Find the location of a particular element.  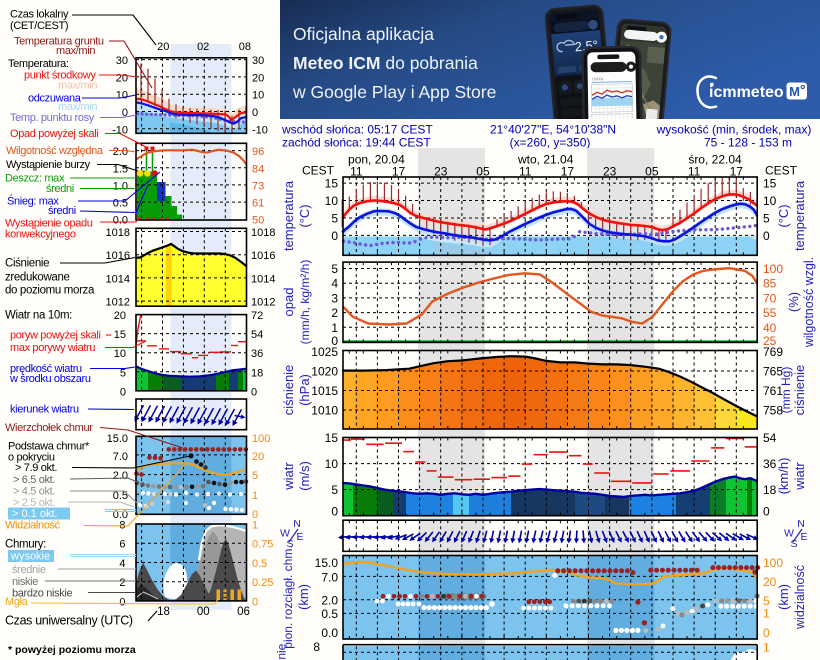

svg-text: 00 is located at coordinates (203, 612).